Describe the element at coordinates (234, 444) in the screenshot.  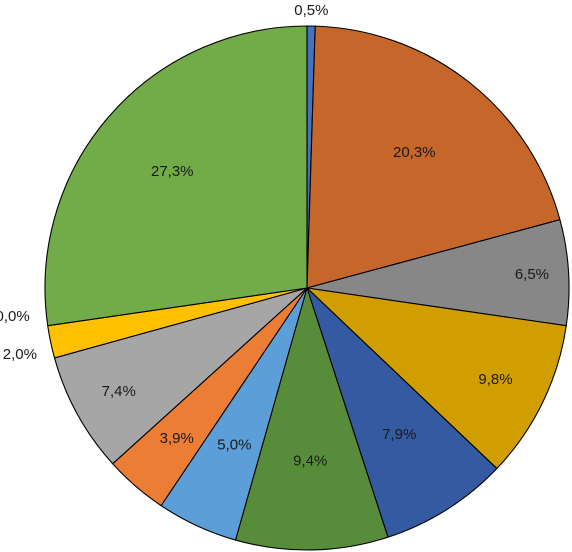
I see `slice-label-7: 5,0%` at that location.